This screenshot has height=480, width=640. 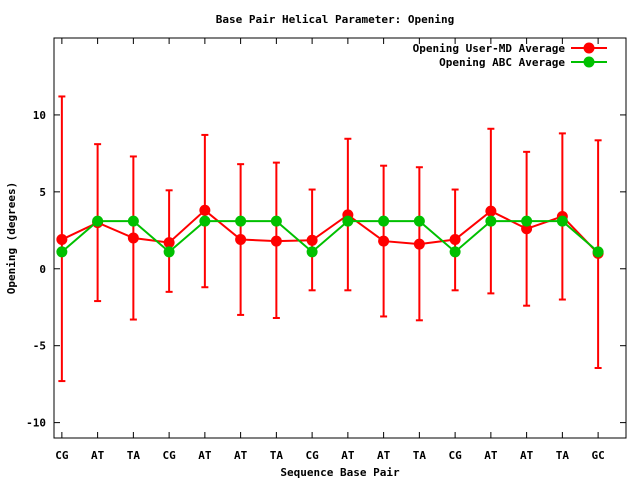 What do you see at coordinates (335, 19) in the screenshot?
I see `chart-title: Base Pair Helical Parameter: Opening` at bounding box center [335, 19].